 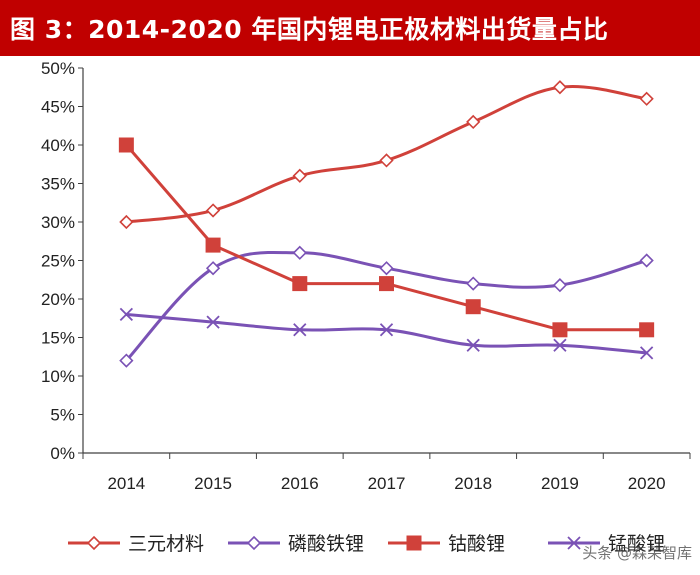 What do you see at coordinates (58, 299) in the screenshot?
I see `y-tick-label: 20%` at bounding box center [58, 299].